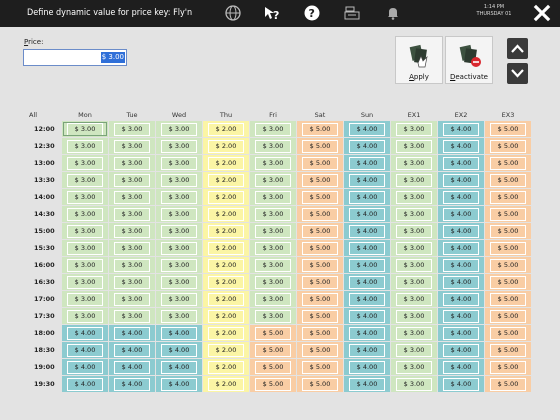 This screenshot has width=560, height=420. Describe the element at coordinates (75, 57) in the screenshot. I see `price-input: $ 3.00` at that location.